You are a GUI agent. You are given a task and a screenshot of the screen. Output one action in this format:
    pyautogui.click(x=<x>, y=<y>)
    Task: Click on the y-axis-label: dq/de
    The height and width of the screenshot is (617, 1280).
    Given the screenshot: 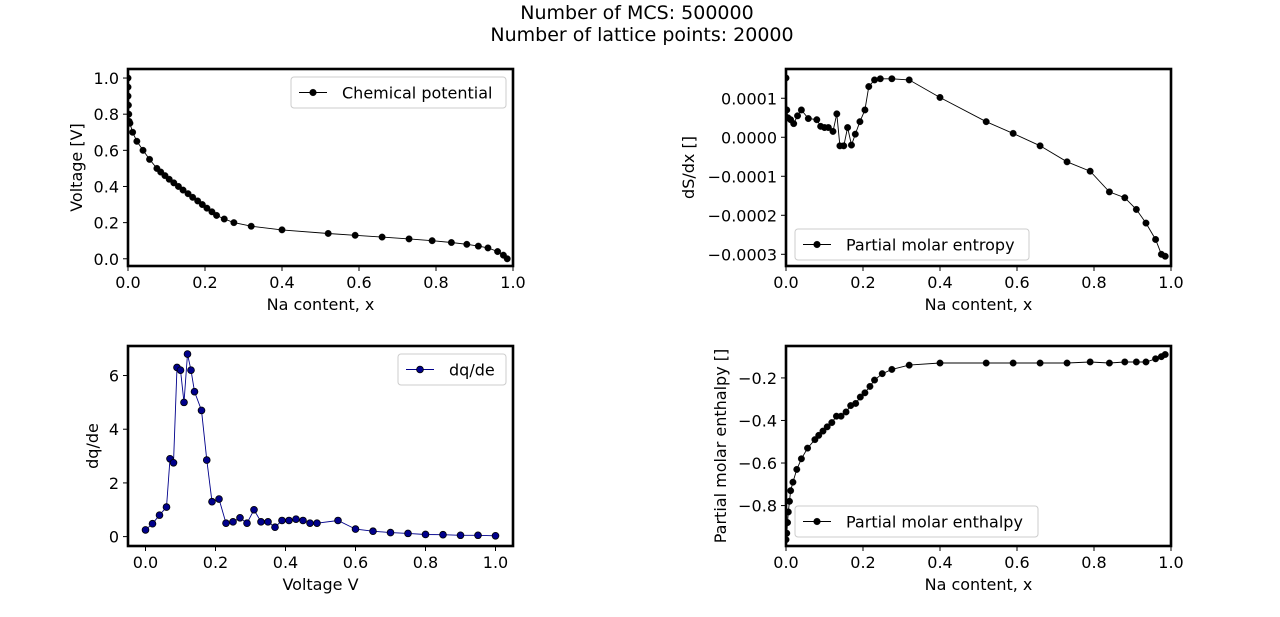 What is the action you would take?
    pyautogui.click(x=92, y=446)
    